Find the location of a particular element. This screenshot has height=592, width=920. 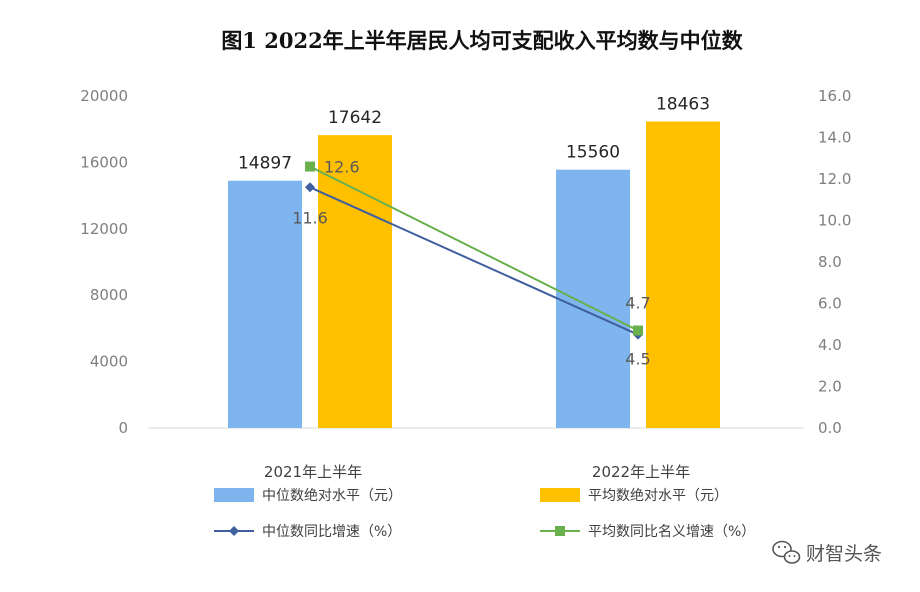

right-tick-label: 10.0 is located at coordinates (834, 221).